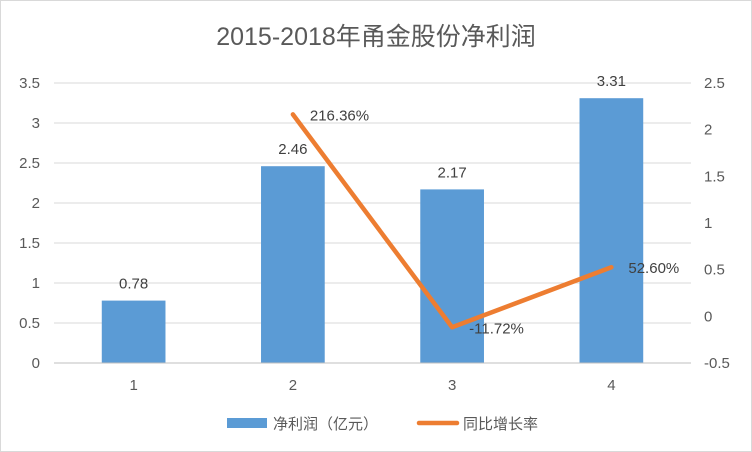 This screenshot has width=752, height=452. I want to click on x-tick-label: 3, so click(452, 385).